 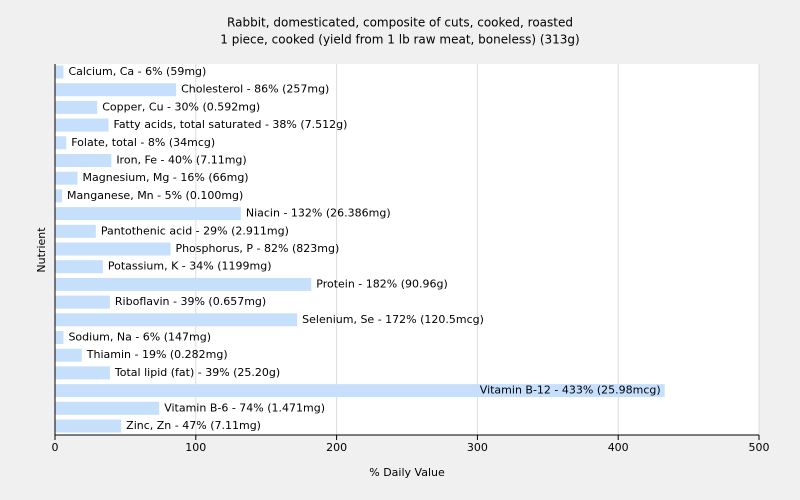 What do you see at coordinates (41, 250) in the screenshot?
I see `y-axis-label: Nutrient` at bounding box center [41, 250].